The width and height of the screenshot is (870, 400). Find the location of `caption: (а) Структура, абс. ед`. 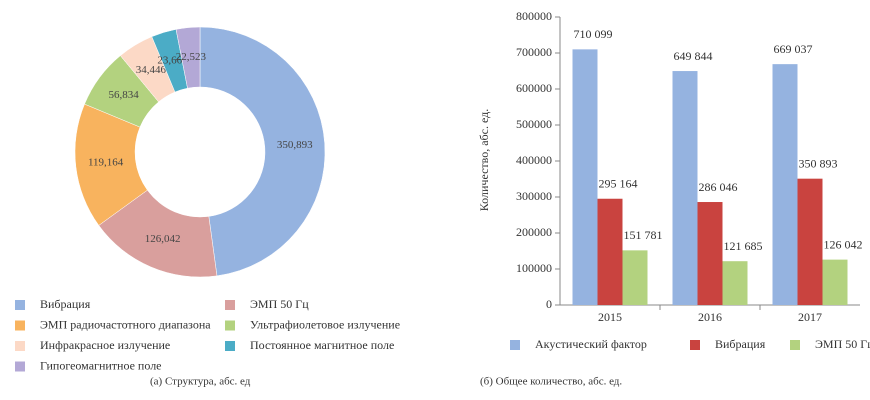

caption: (а) Структура, абс. ед is located at coordinates (200, 382).